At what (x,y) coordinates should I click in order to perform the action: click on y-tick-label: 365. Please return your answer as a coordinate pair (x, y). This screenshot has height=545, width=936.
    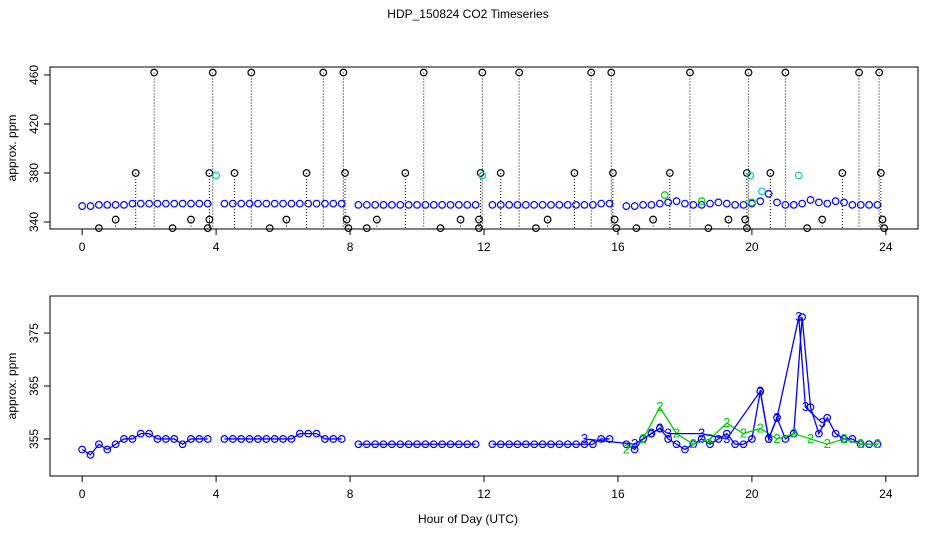
    Looking at the image, I should click on (34, 386).